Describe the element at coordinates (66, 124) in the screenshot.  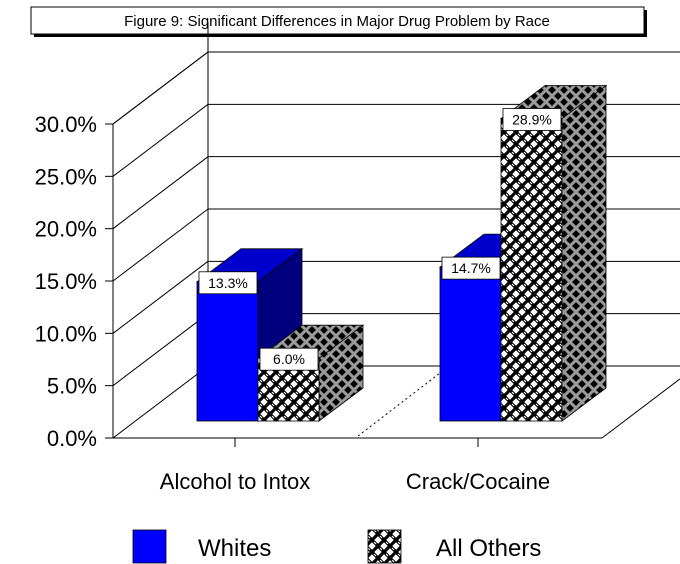
I see `y-tick-label: 30.0%` at that location.